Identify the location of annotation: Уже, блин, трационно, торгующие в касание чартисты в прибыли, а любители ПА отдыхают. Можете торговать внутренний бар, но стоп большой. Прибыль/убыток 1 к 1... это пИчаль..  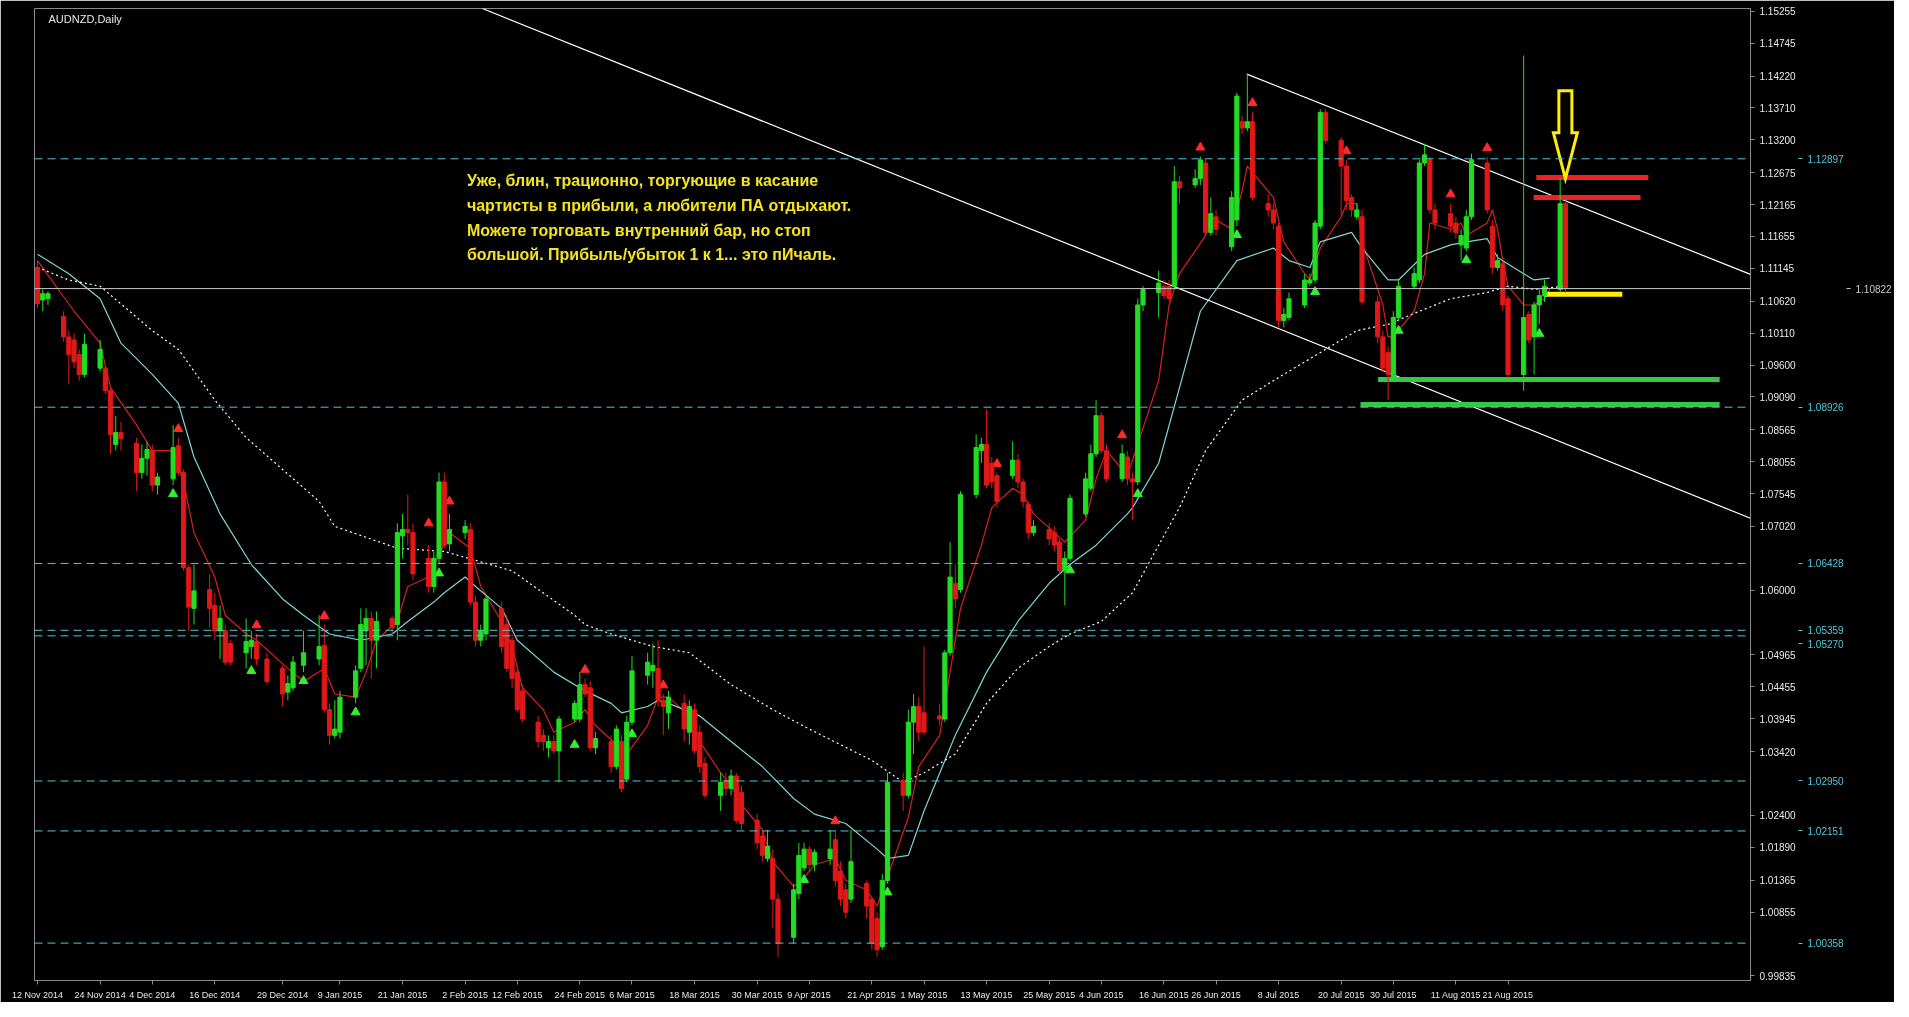
(659, 217).